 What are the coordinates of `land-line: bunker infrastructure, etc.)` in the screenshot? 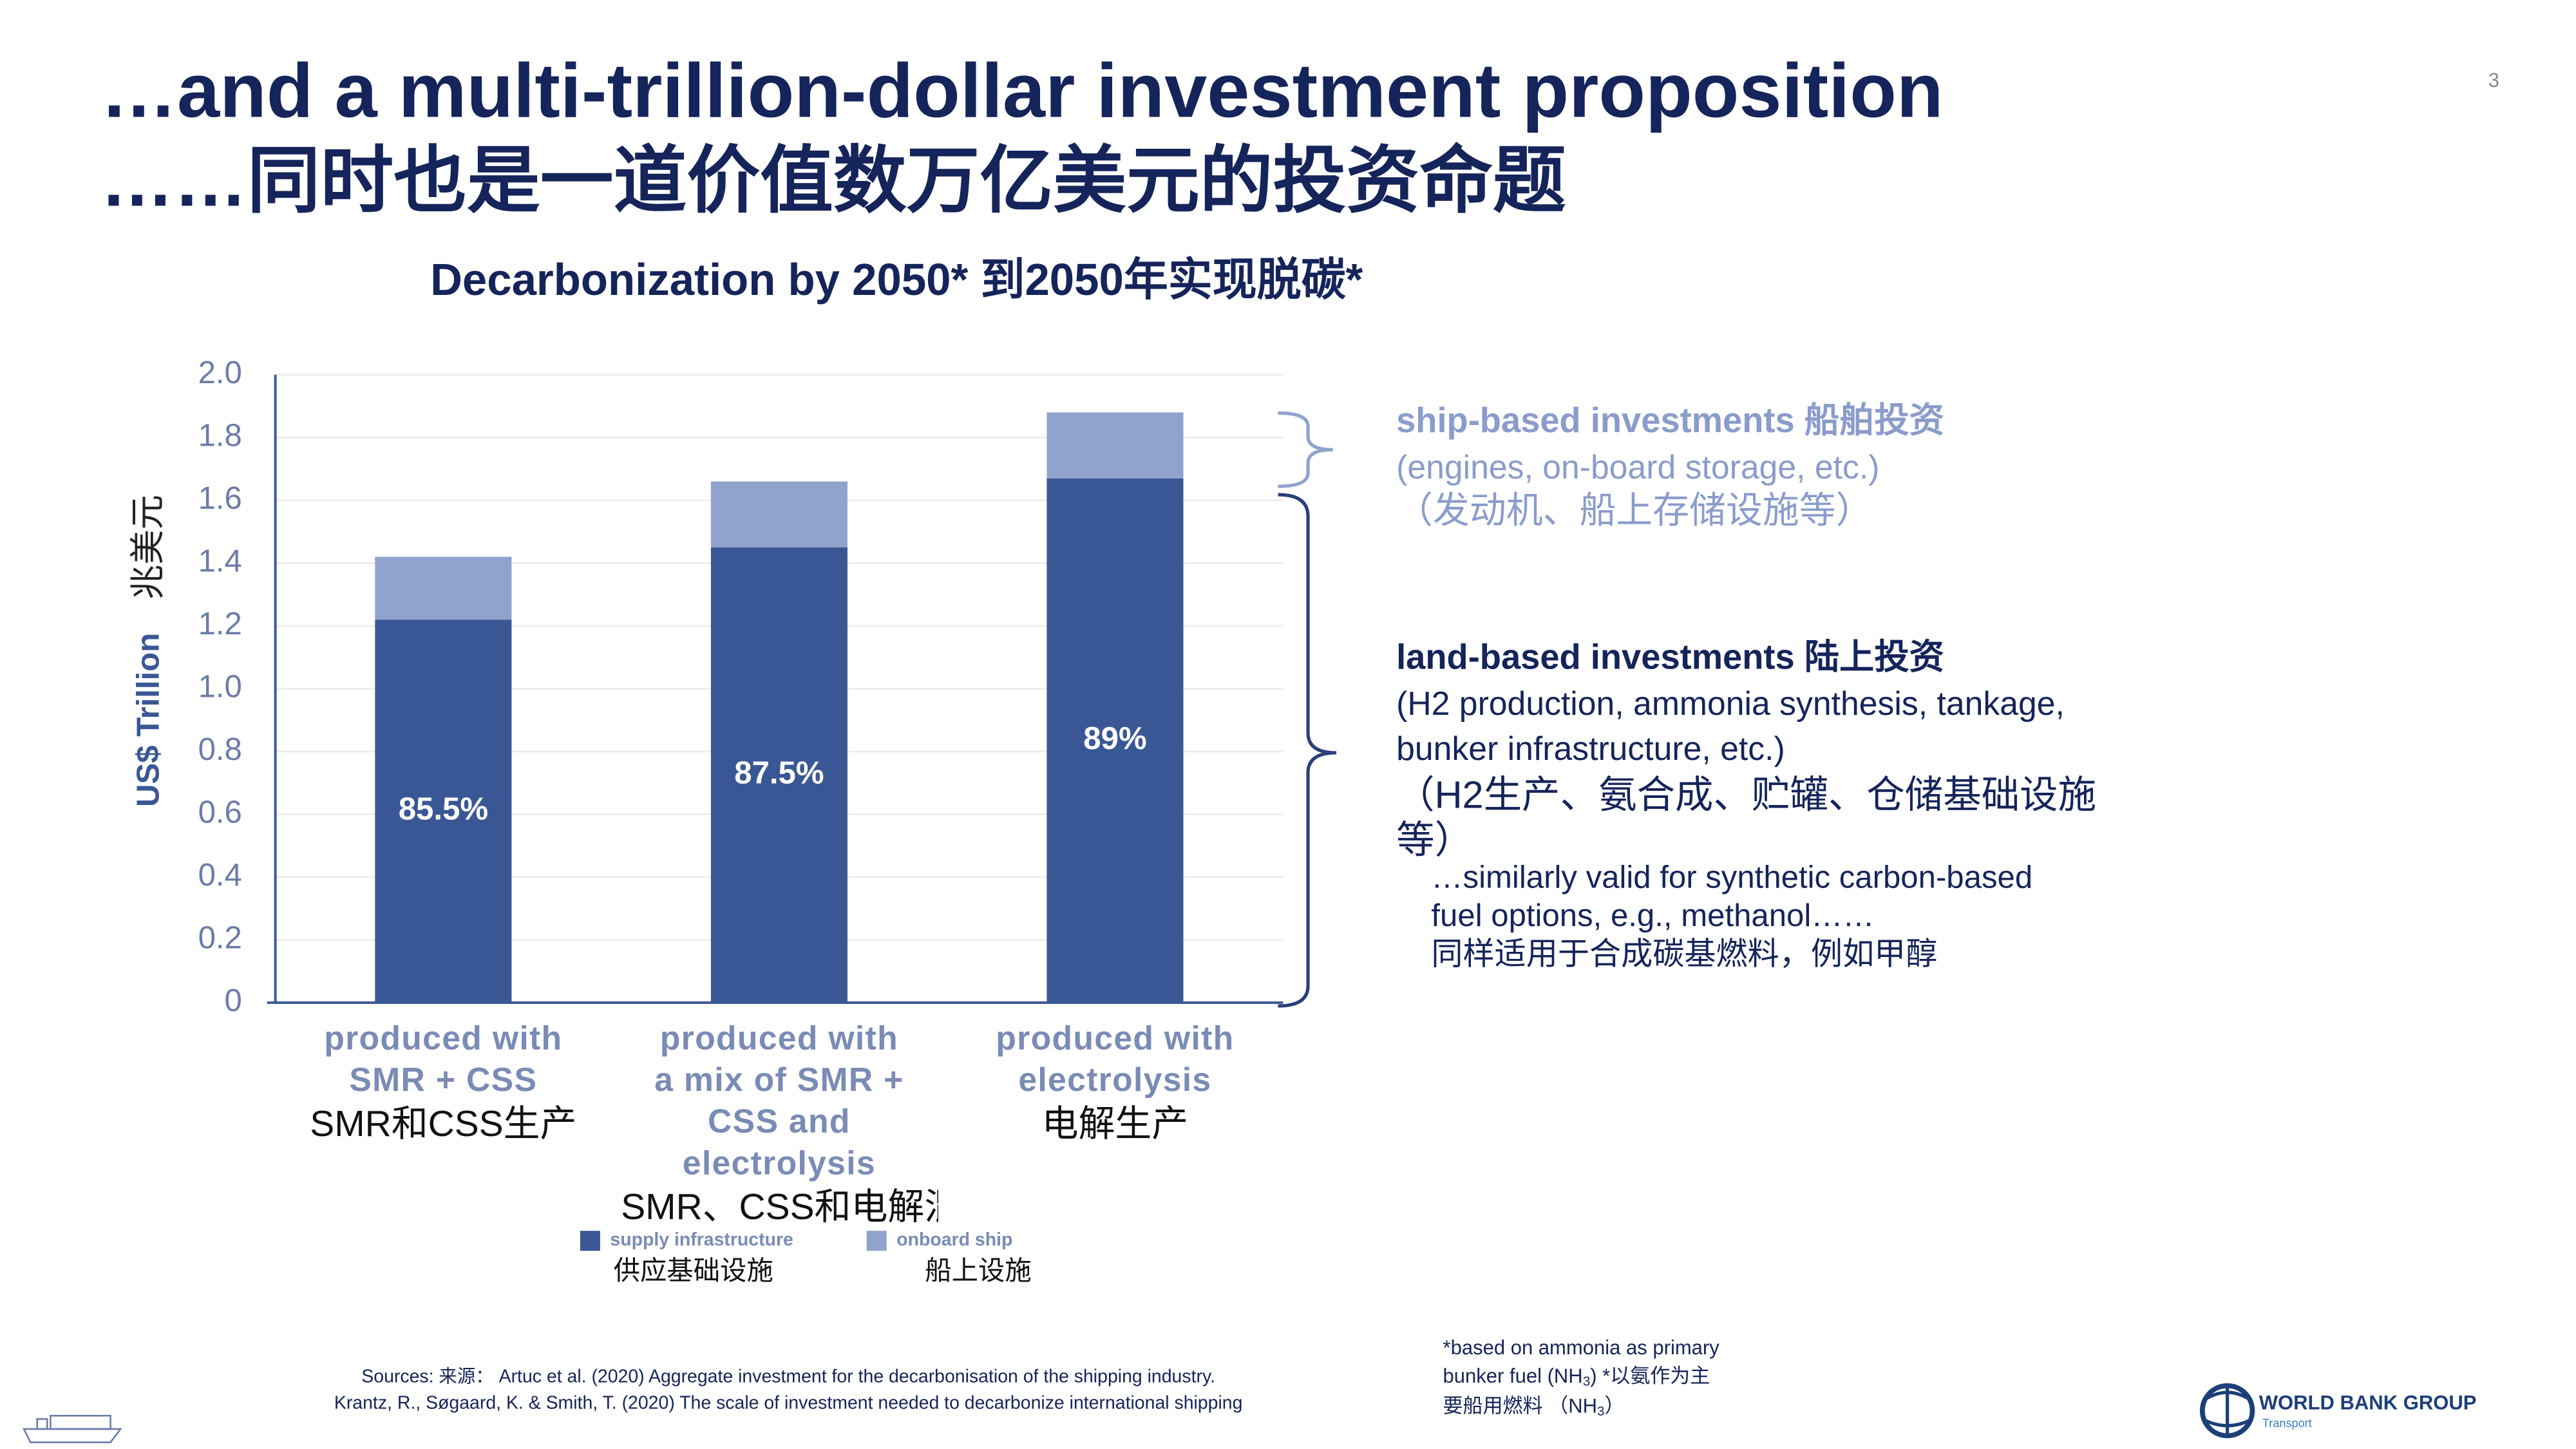 It's located at (1591, 749).